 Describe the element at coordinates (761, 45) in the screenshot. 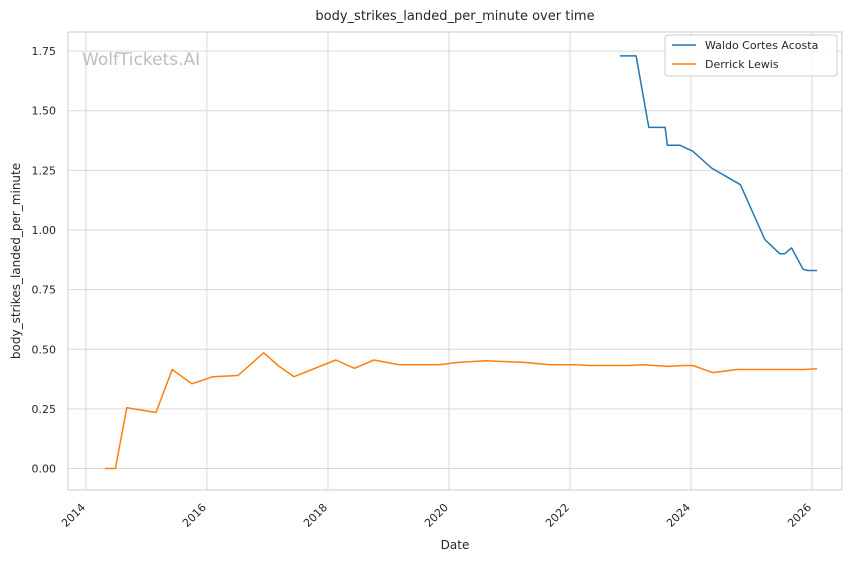

I see `legend-label-series-1: Waldo Cortes Acosta` at that location.